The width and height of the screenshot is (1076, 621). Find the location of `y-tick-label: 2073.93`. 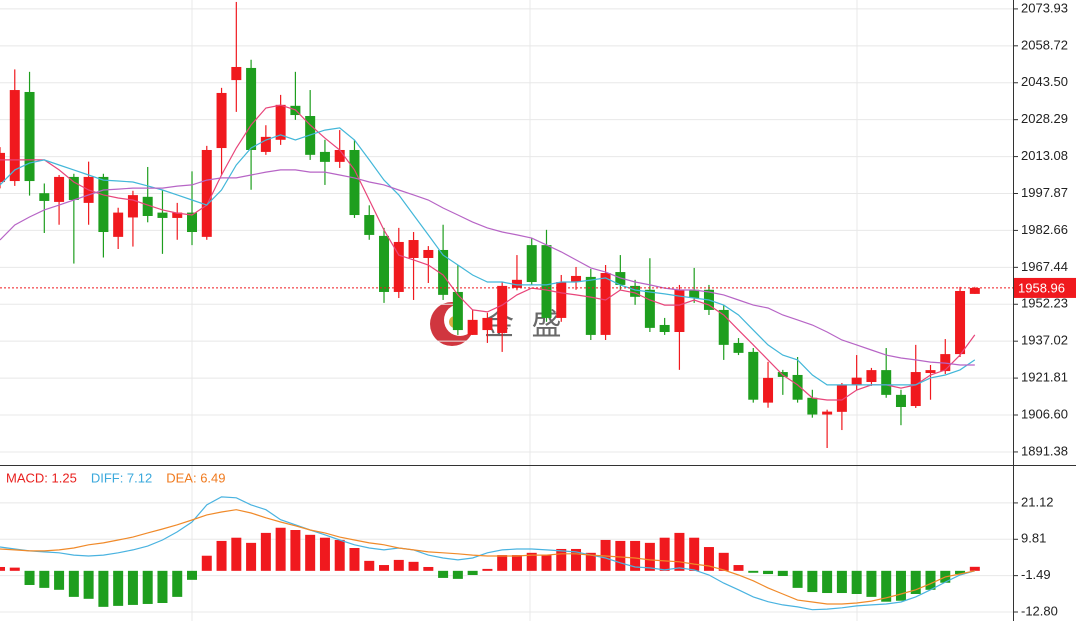

y-tick-label: 2073.93 is located at coordinates (1044, 7).